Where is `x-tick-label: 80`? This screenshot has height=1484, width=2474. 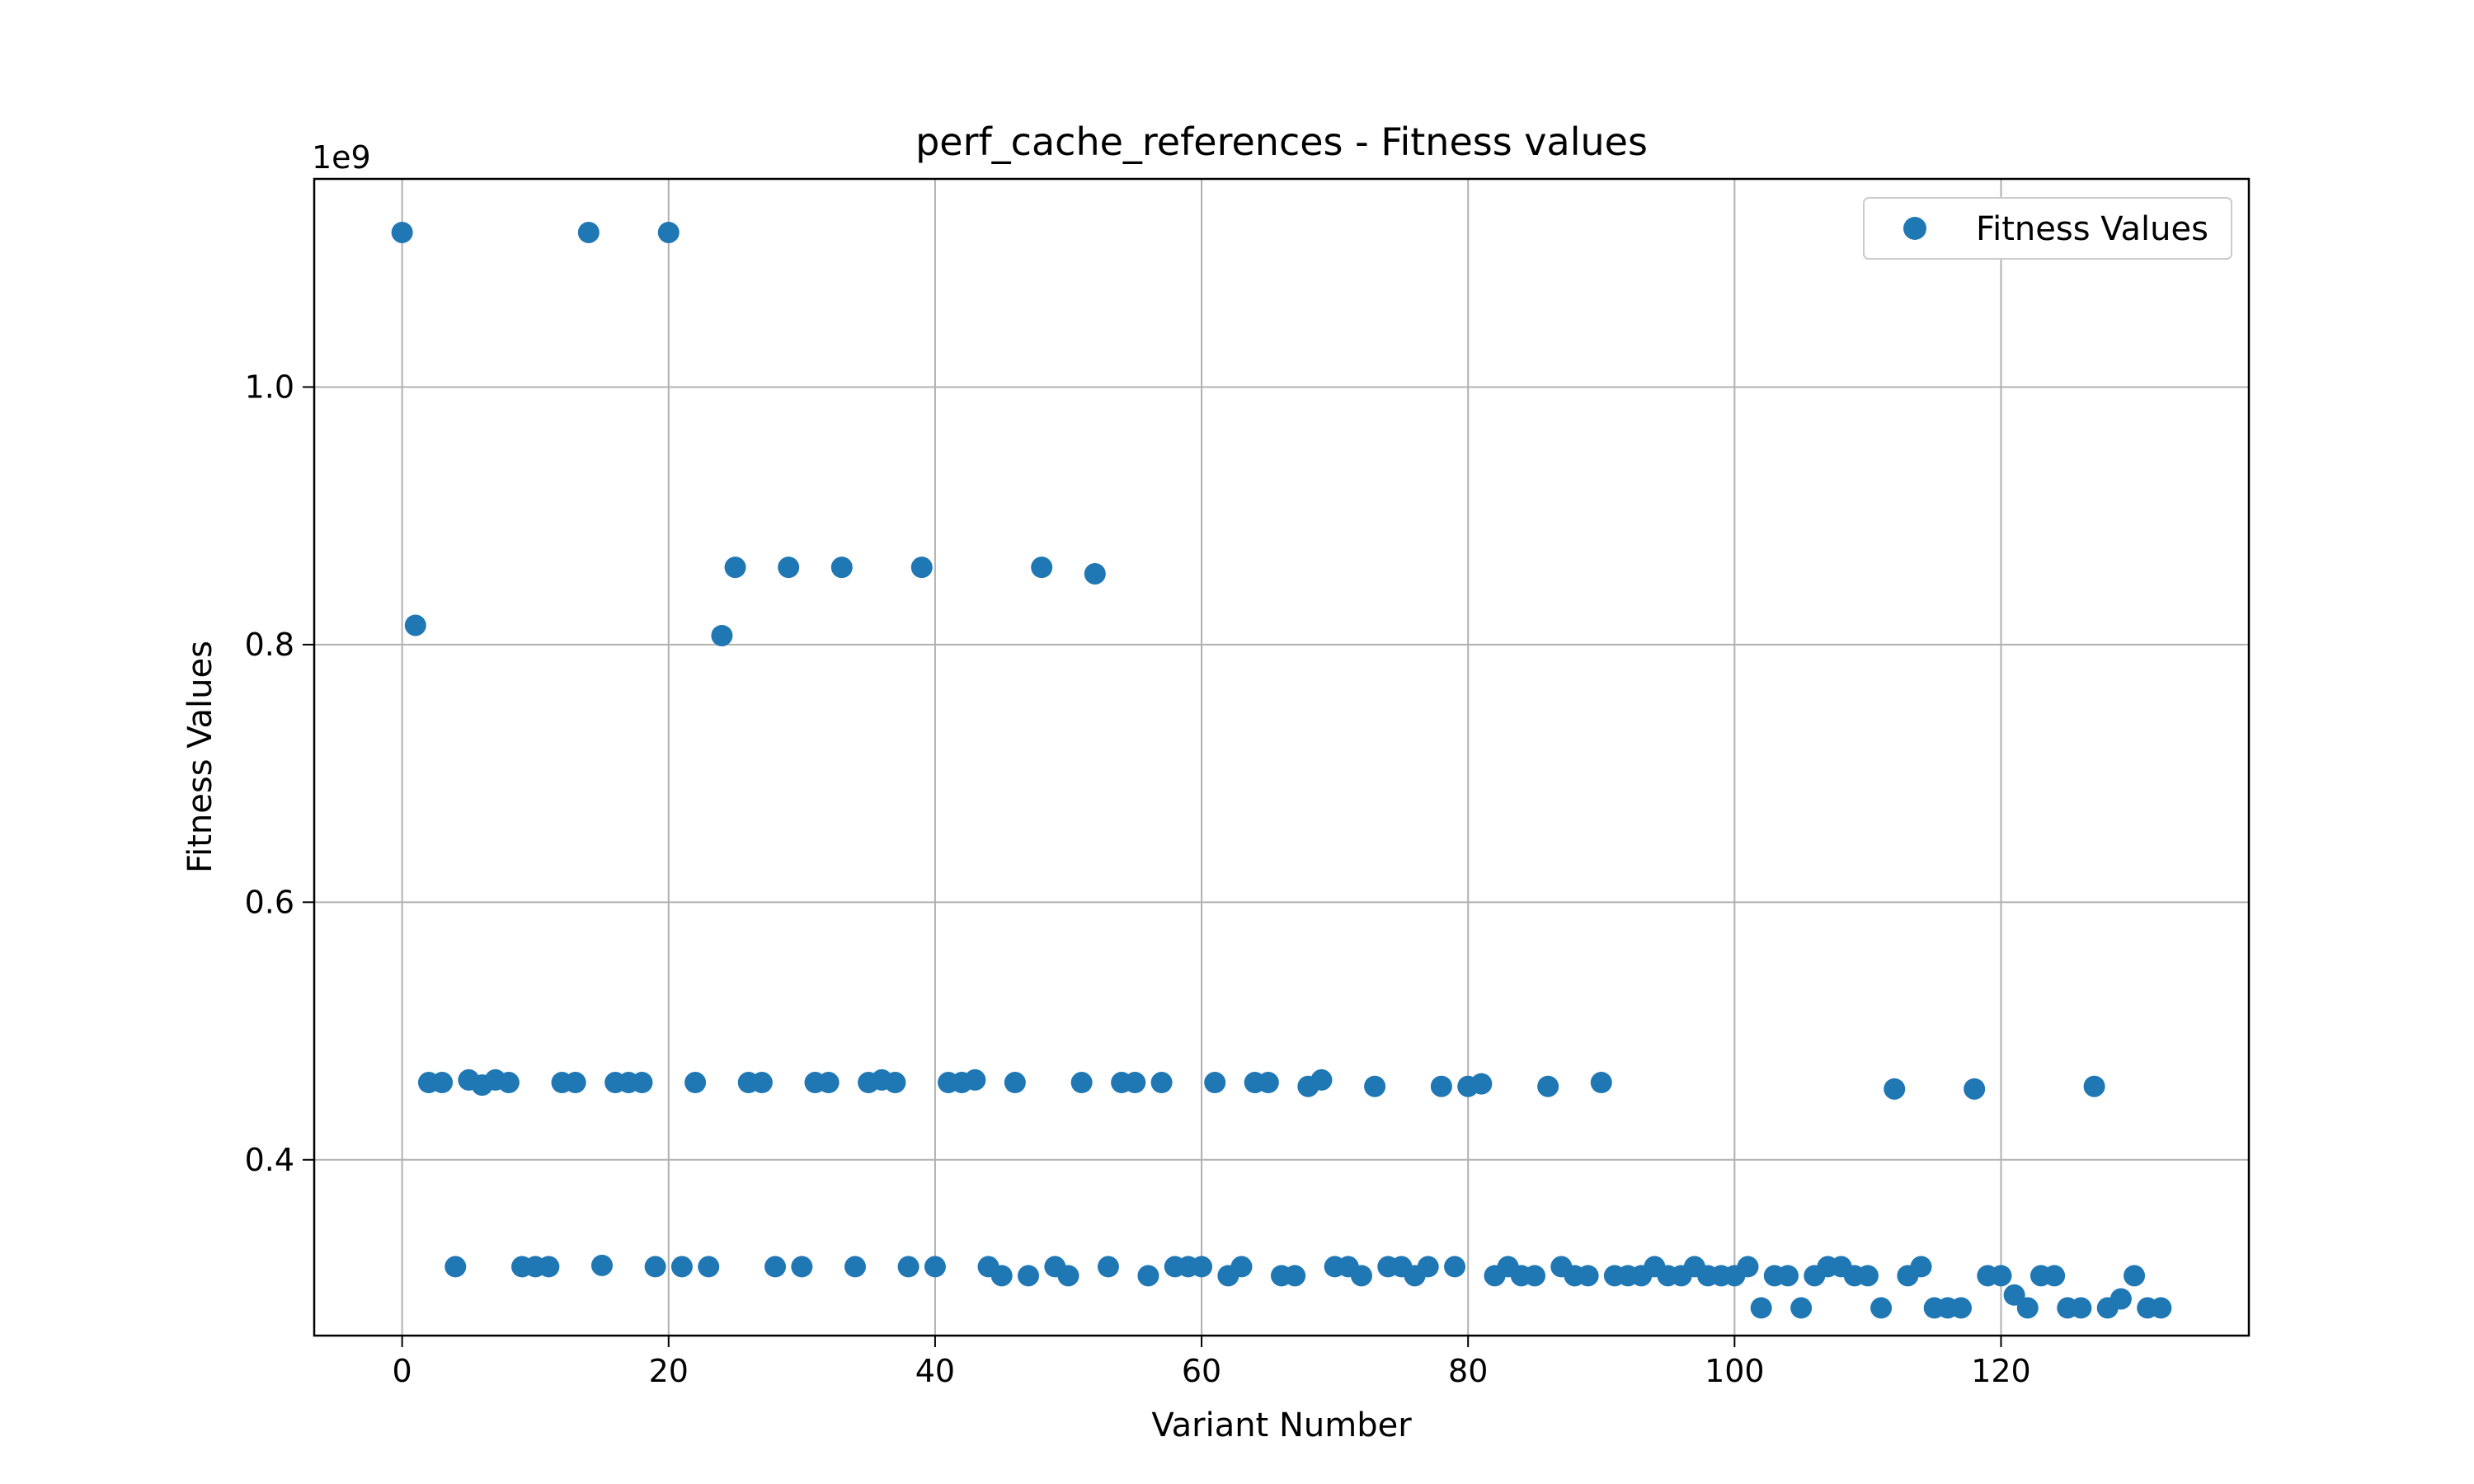
x-tick-label: 80 is located at coordinates (1468, 1371).